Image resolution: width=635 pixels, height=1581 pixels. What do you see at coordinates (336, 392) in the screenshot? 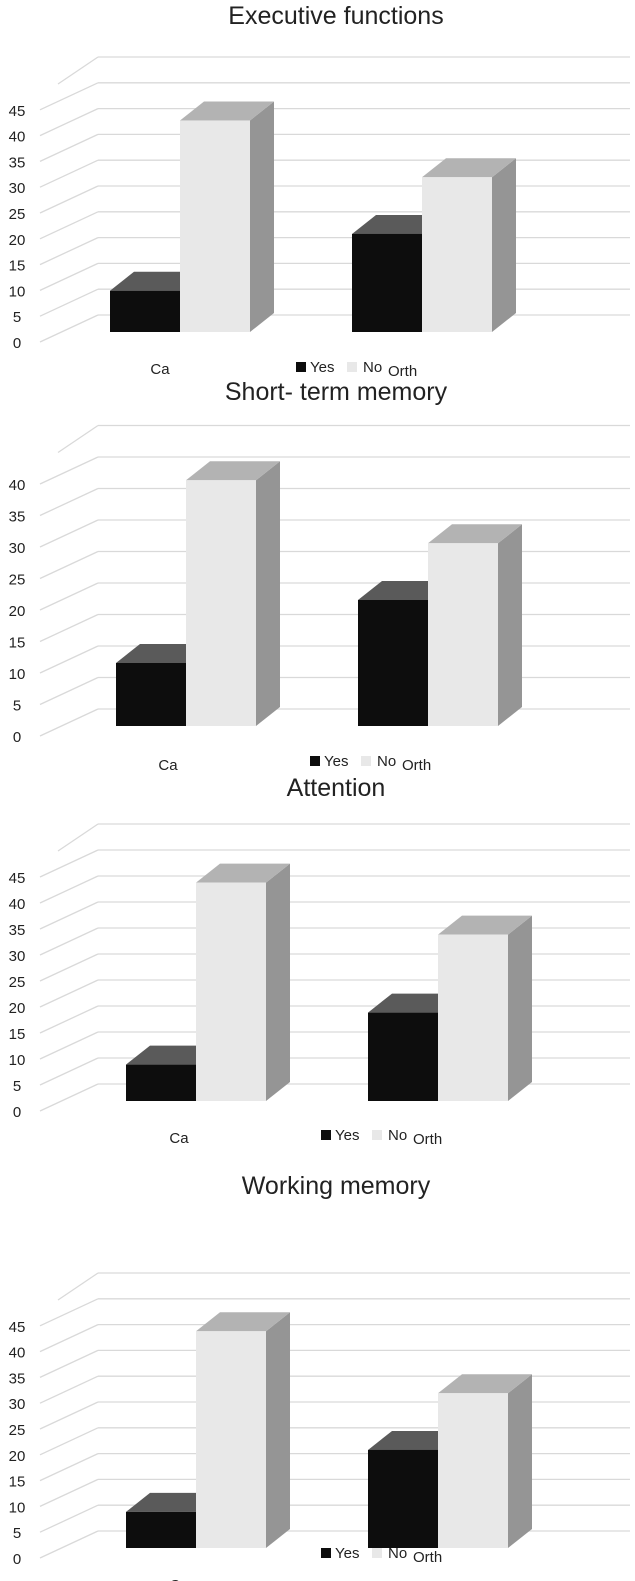
I see `chart-title: Short- term memory` at bounding box center [336, 392].